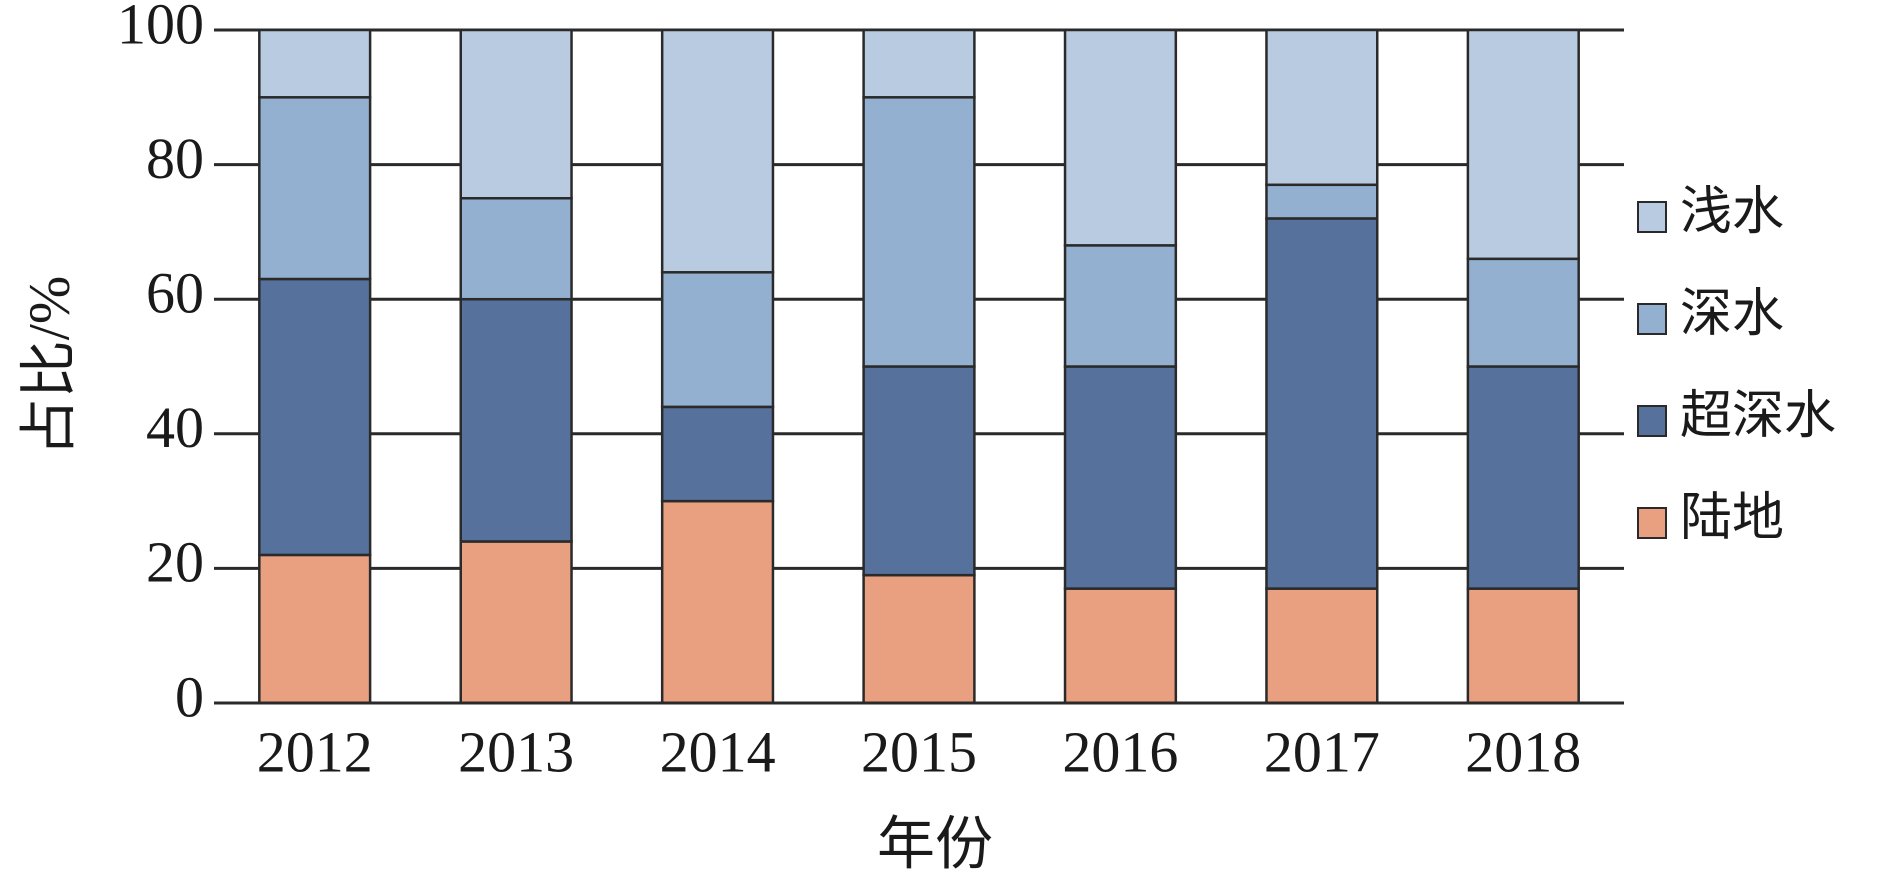  What do you see at coordinates (175, 427) in the screenshot?
I see `y-tick-label: 40` at bounding box center [175, 427].